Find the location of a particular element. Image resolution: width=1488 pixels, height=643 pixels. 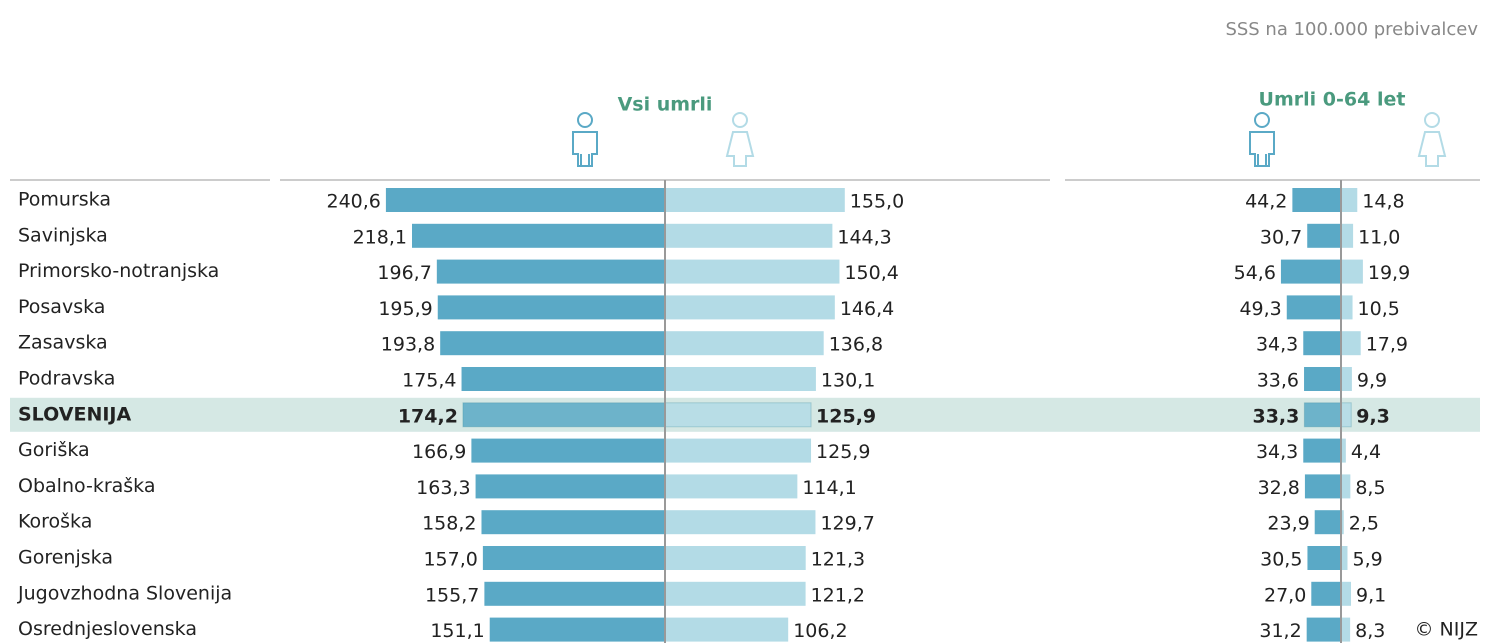

value-label: 11,0 is located at coordinates (1379, 237).